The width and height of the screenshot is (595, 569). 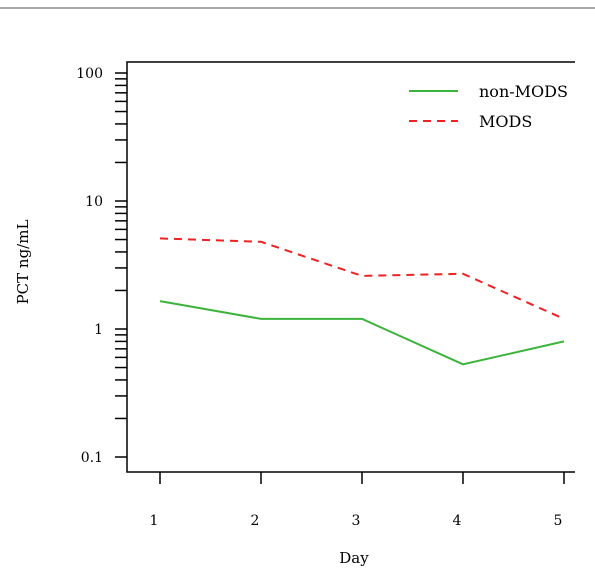 What do you see at coordinates (457, 521) in the screenshot?
I see `x-tick-label: 4` at bounding box center [457, 521].